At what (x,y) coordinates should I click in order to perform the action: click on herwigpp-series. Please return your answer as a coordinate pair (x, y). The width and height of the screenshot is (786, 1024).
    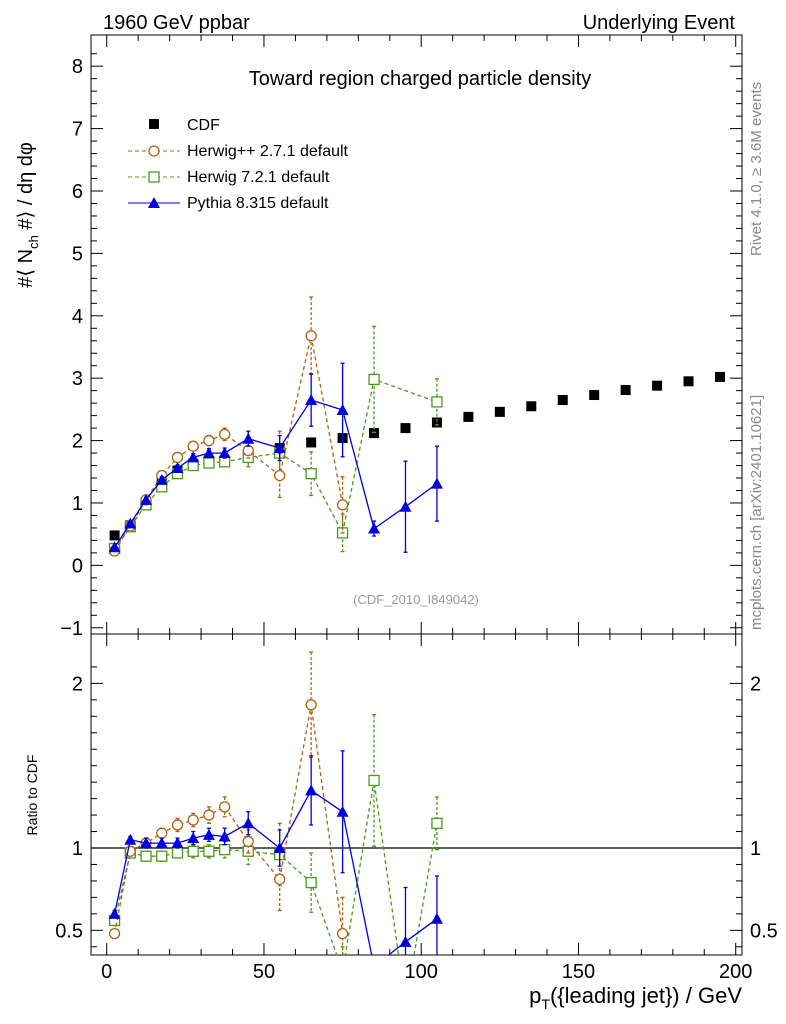
    Looking at the image, I should click on (228, 426).